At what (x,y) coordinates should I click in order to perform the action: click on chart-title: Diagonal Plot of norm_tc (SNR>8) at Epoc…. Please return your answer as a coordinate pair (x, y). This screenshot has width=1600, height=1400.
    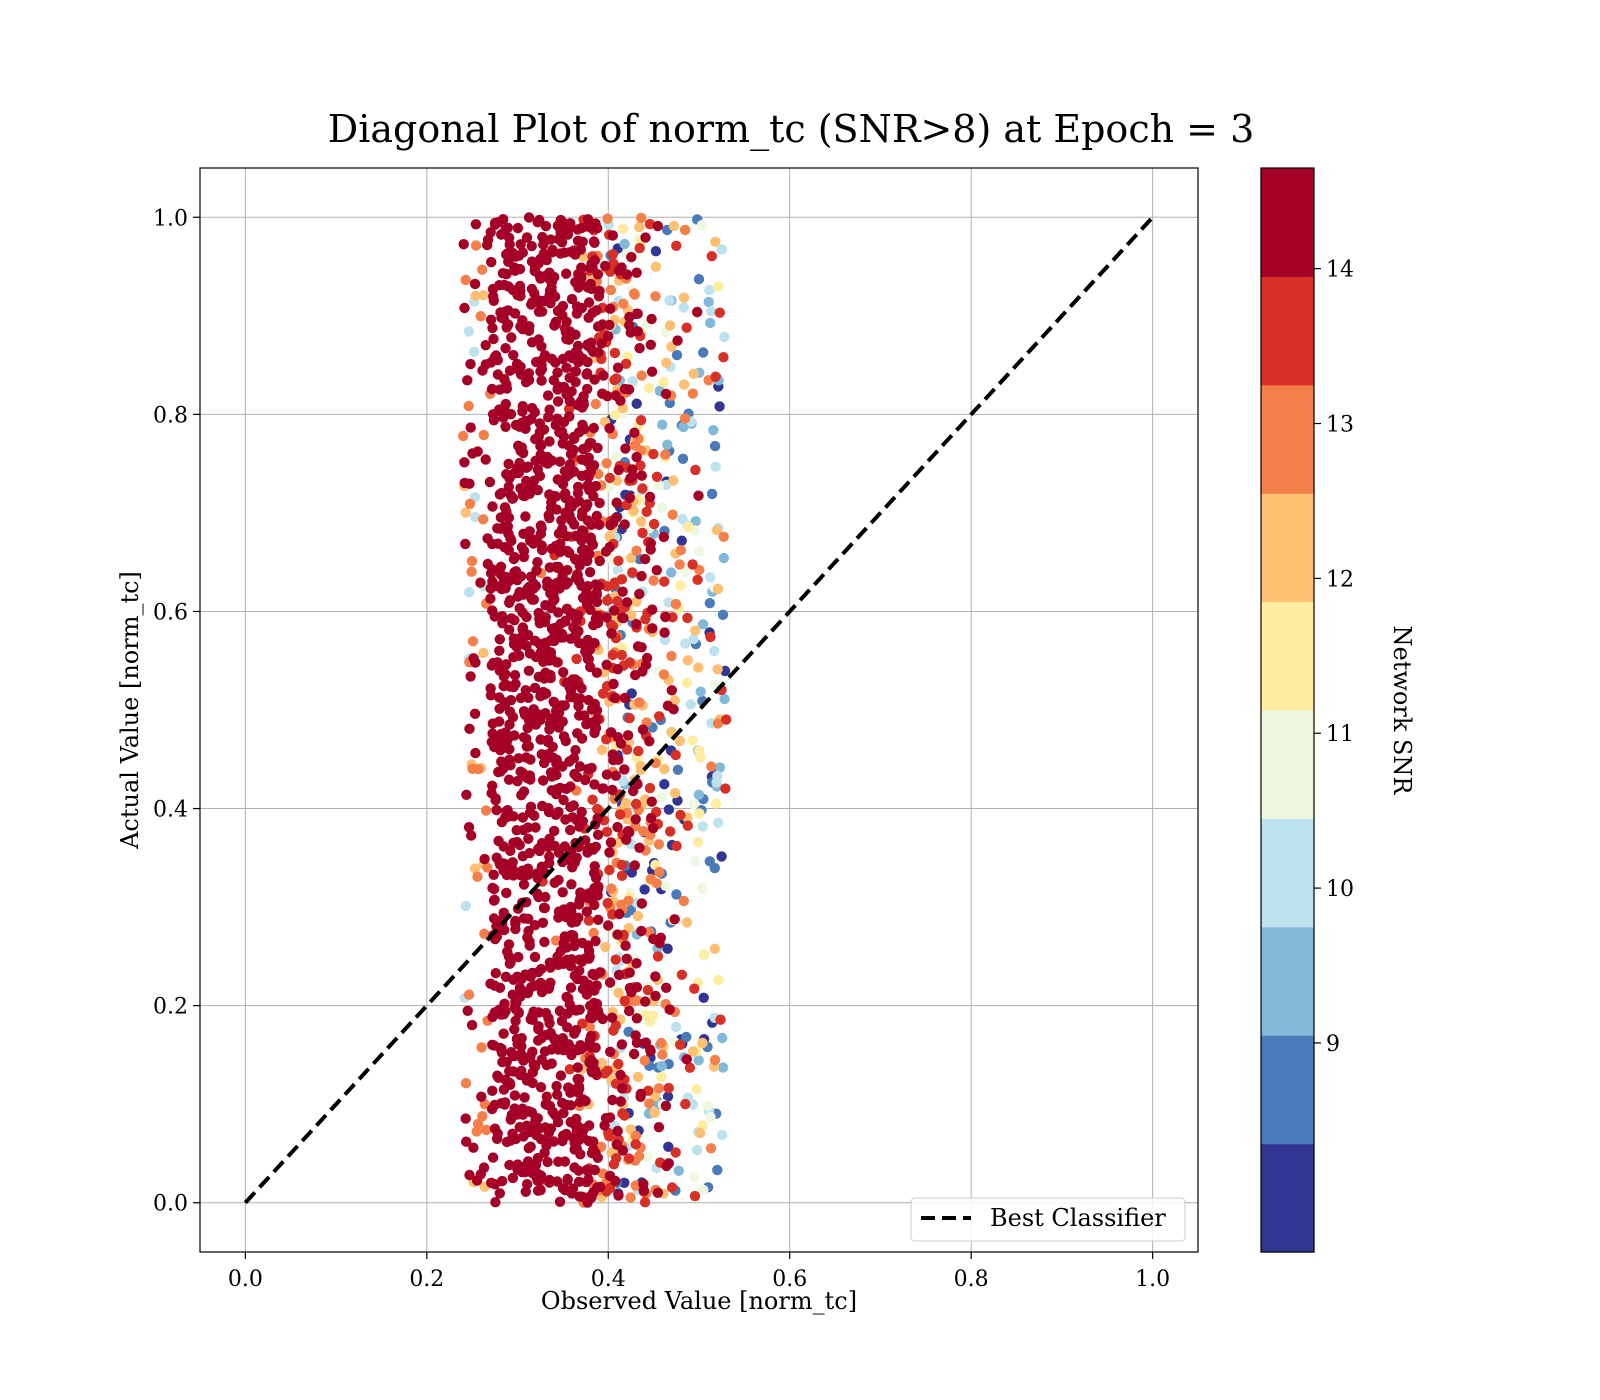
    Looking at the image, I should click on (791, 129).